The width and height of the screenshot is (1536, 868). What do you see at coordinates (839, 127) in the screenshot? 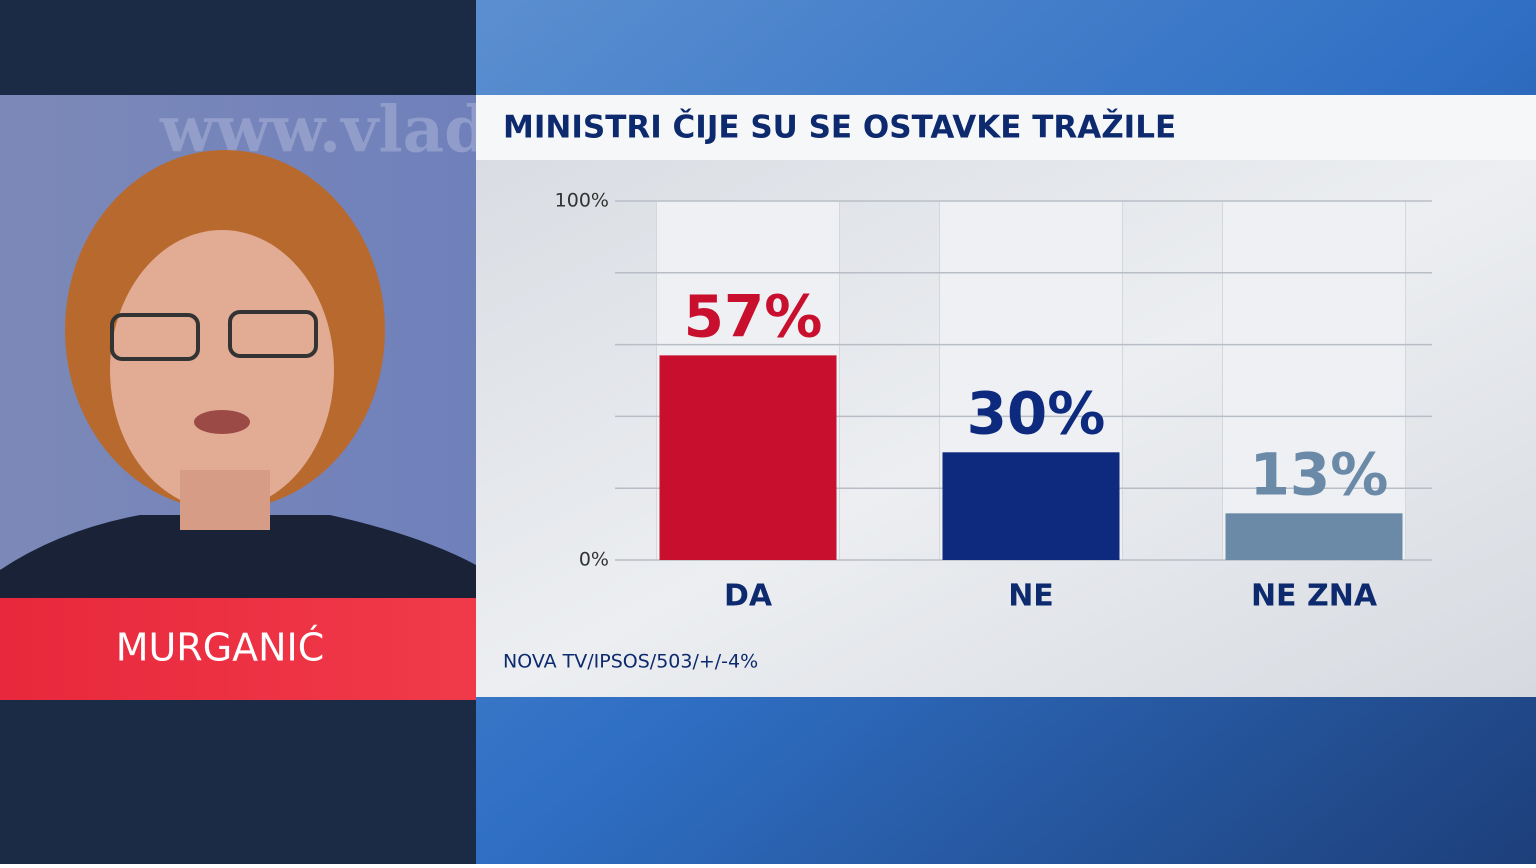
I see `chart-title: MINISTRI ČIJE SU SE OSTAVKE TRAŽILE` at bounding box center [839, 127].